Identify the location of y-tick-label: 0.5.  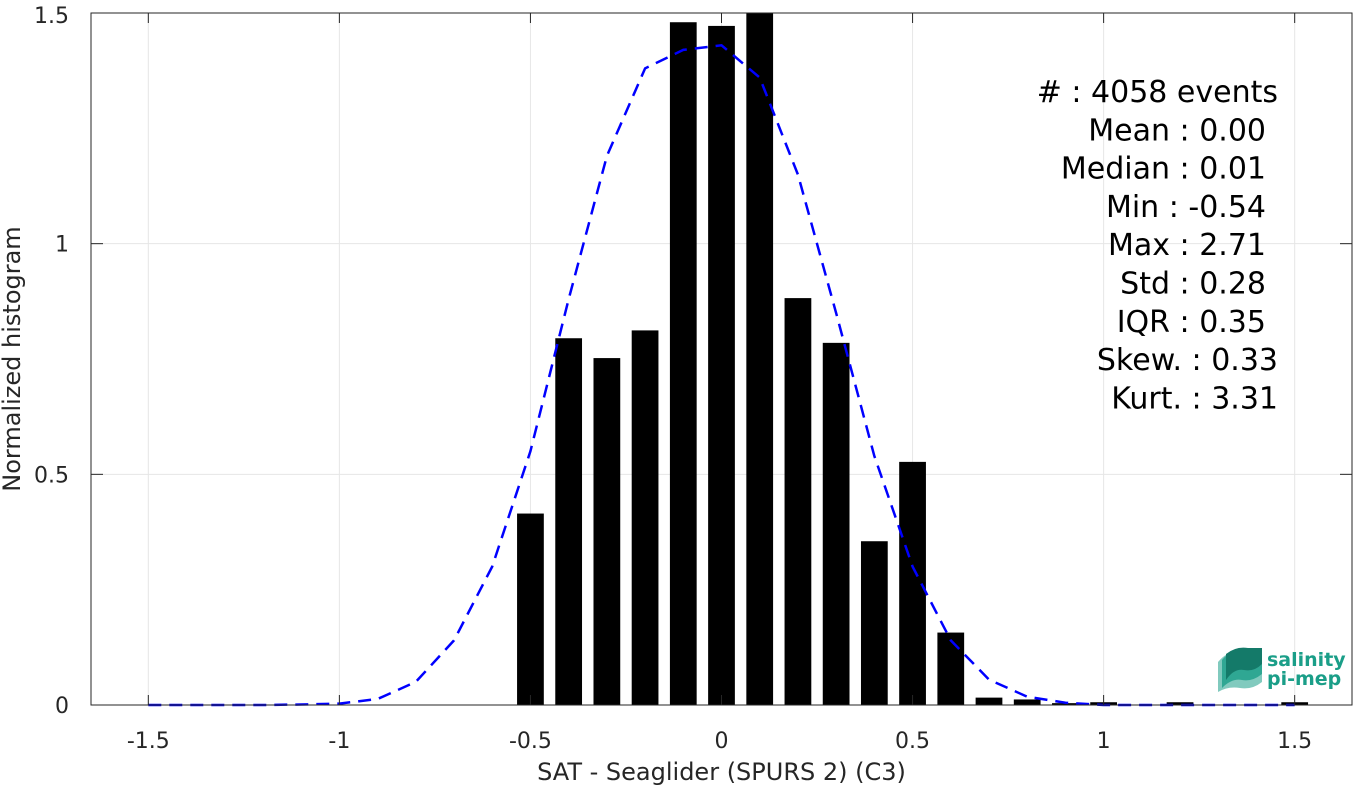
(51, 475).